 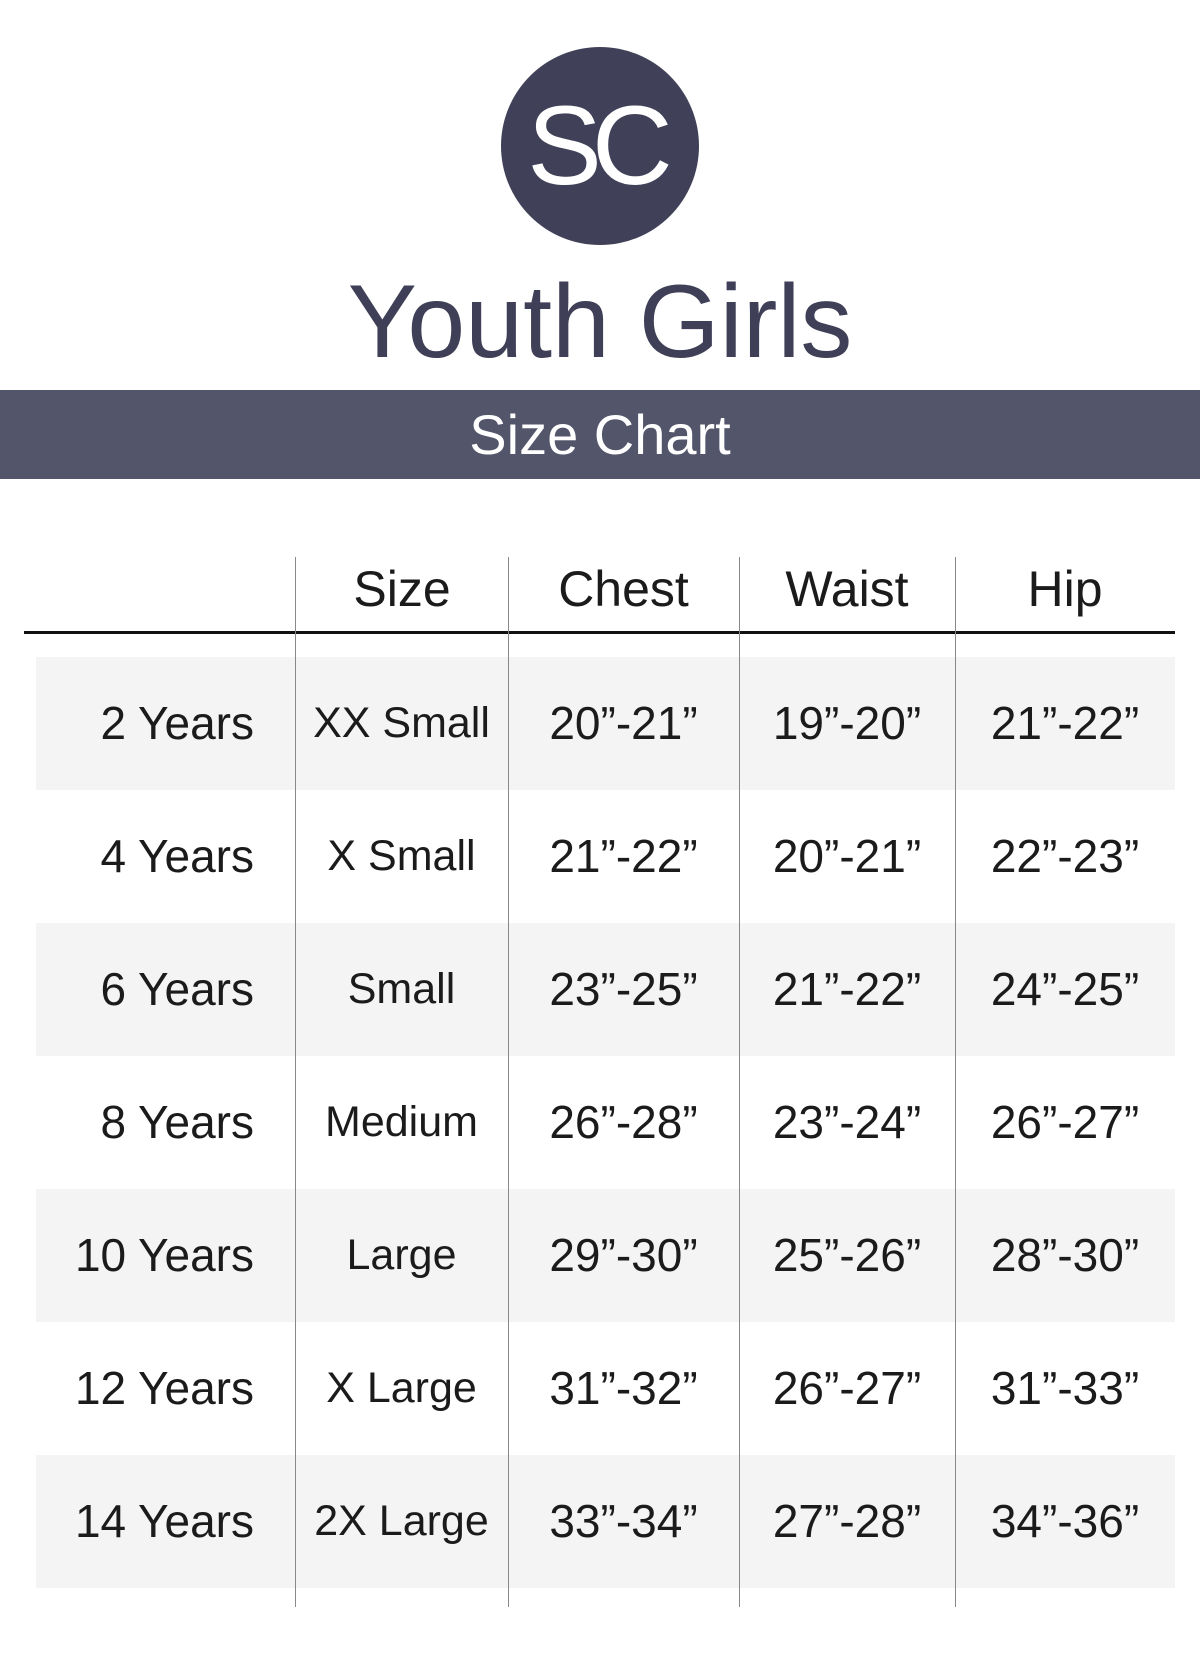 I want to click on cell-chest: 26”-28”, so click(x=623, y=1122).